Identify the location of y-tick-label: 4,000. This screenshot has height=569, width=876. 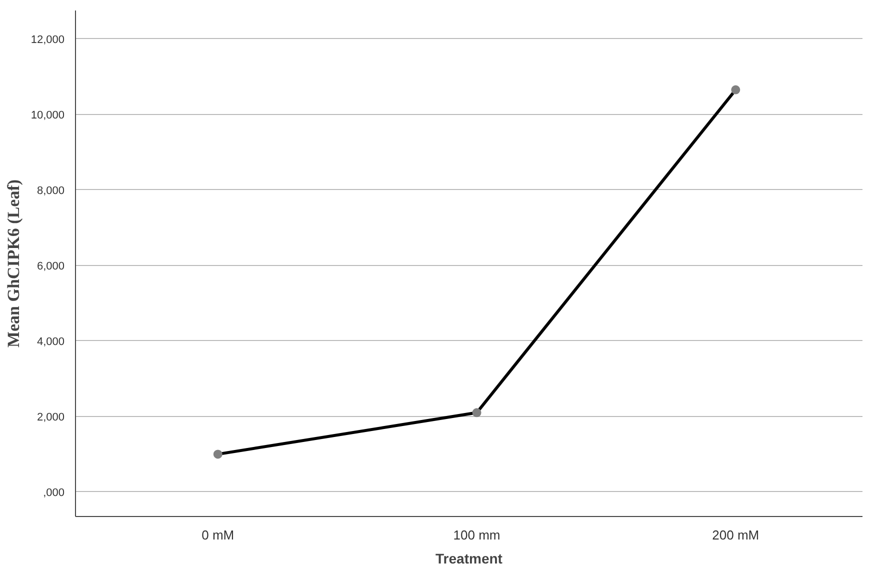
(50, 342).